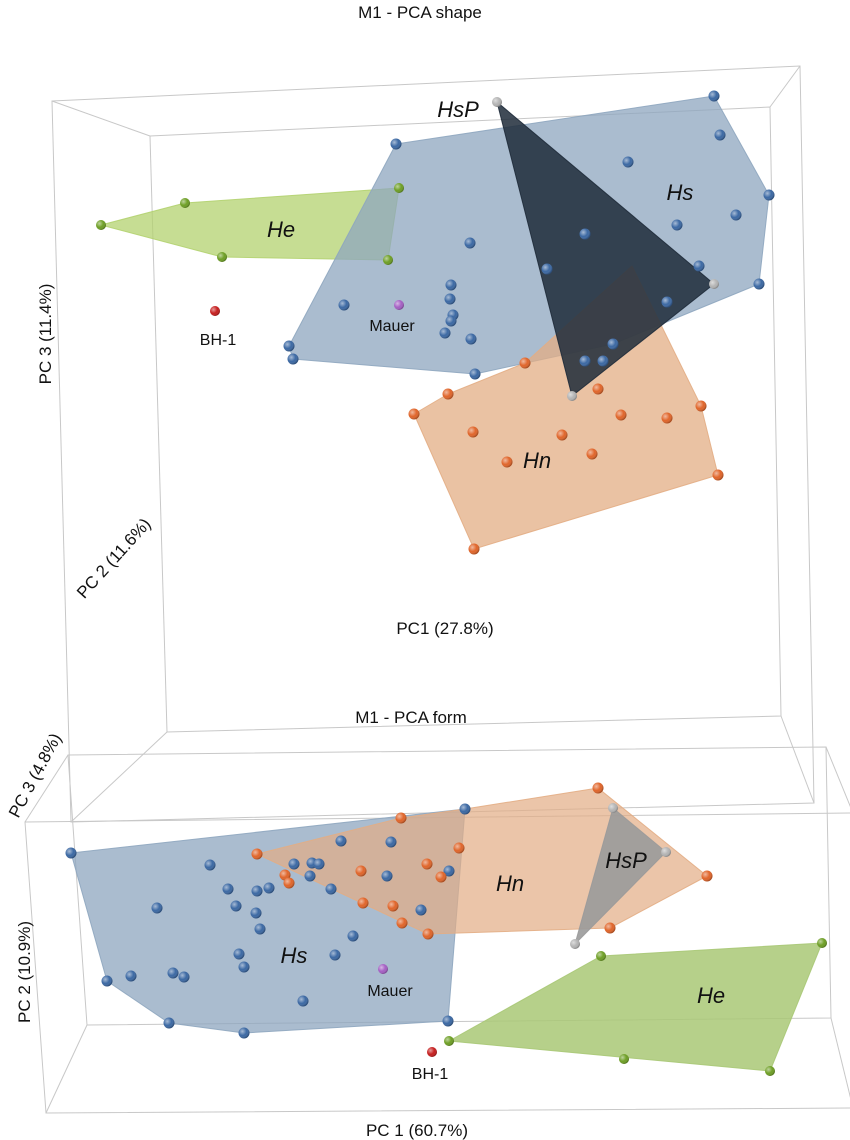 Image resolution: width=850 pixels, height=1140 pixels. What do you see at coordinates (635, 1007) in the screenshot?
I see `hull-he` at bounding box center [635, 1007].